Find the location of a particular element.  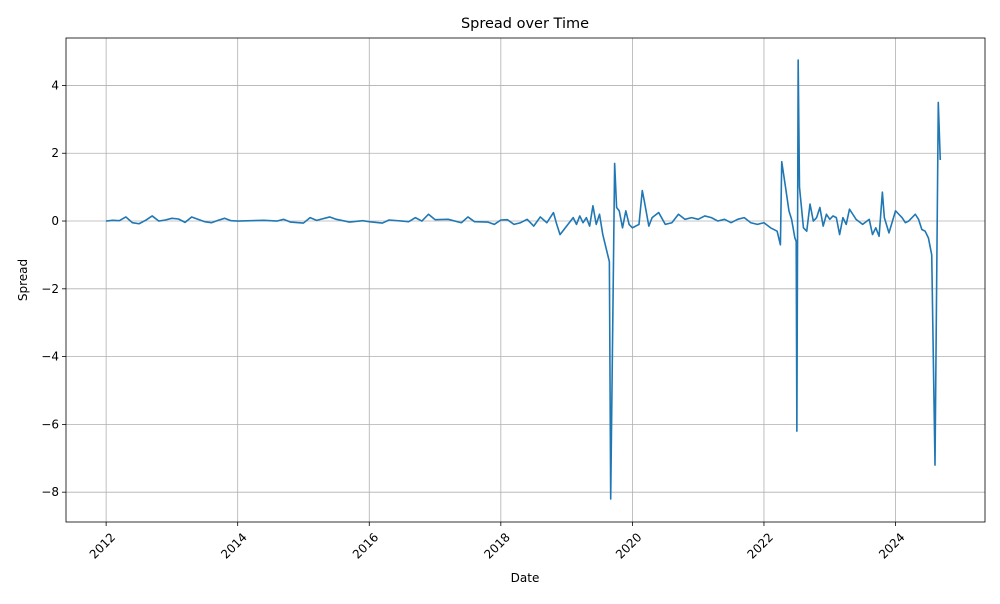

y-tick-label: 2 is located at coordinates (55, 153).